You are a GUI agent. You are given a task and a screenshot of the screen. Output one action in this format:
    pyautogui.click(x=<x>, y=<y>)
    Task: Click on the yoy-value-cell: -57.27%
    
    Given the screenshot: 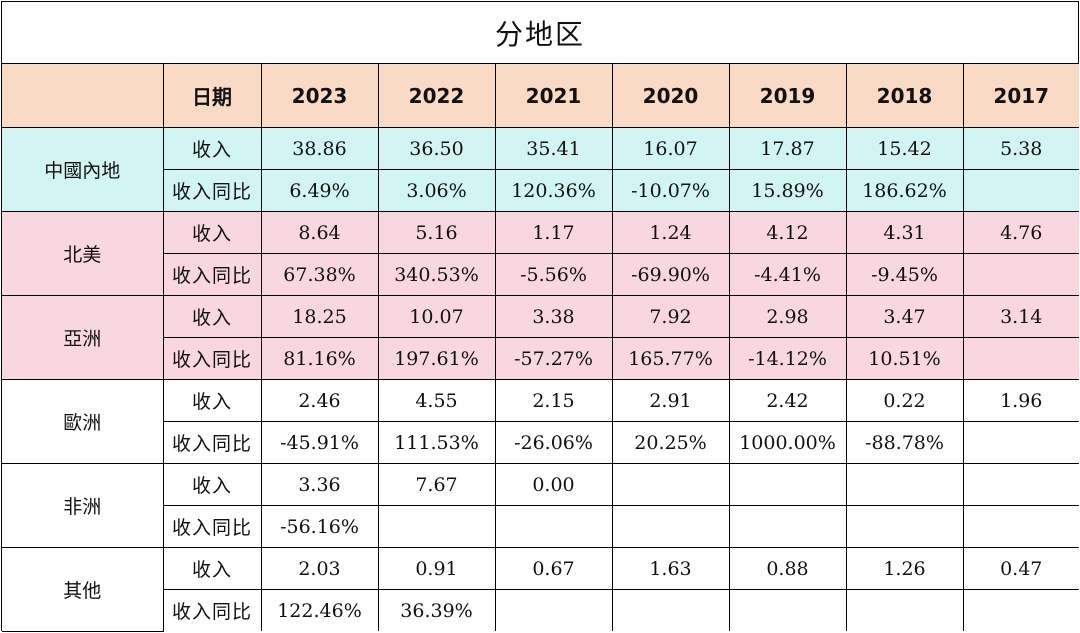 What is the action you would take?
    pyautogui.click(x=553, y=358)
    